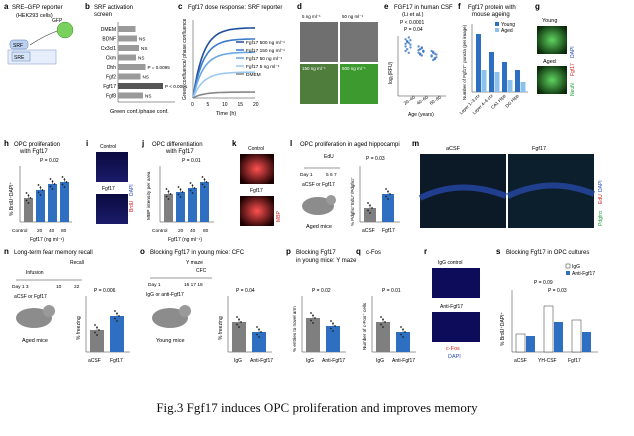 Image resolution: width=634 pixels, height=436 pixels. I want to click on svg-text: j, so click(142, 143).